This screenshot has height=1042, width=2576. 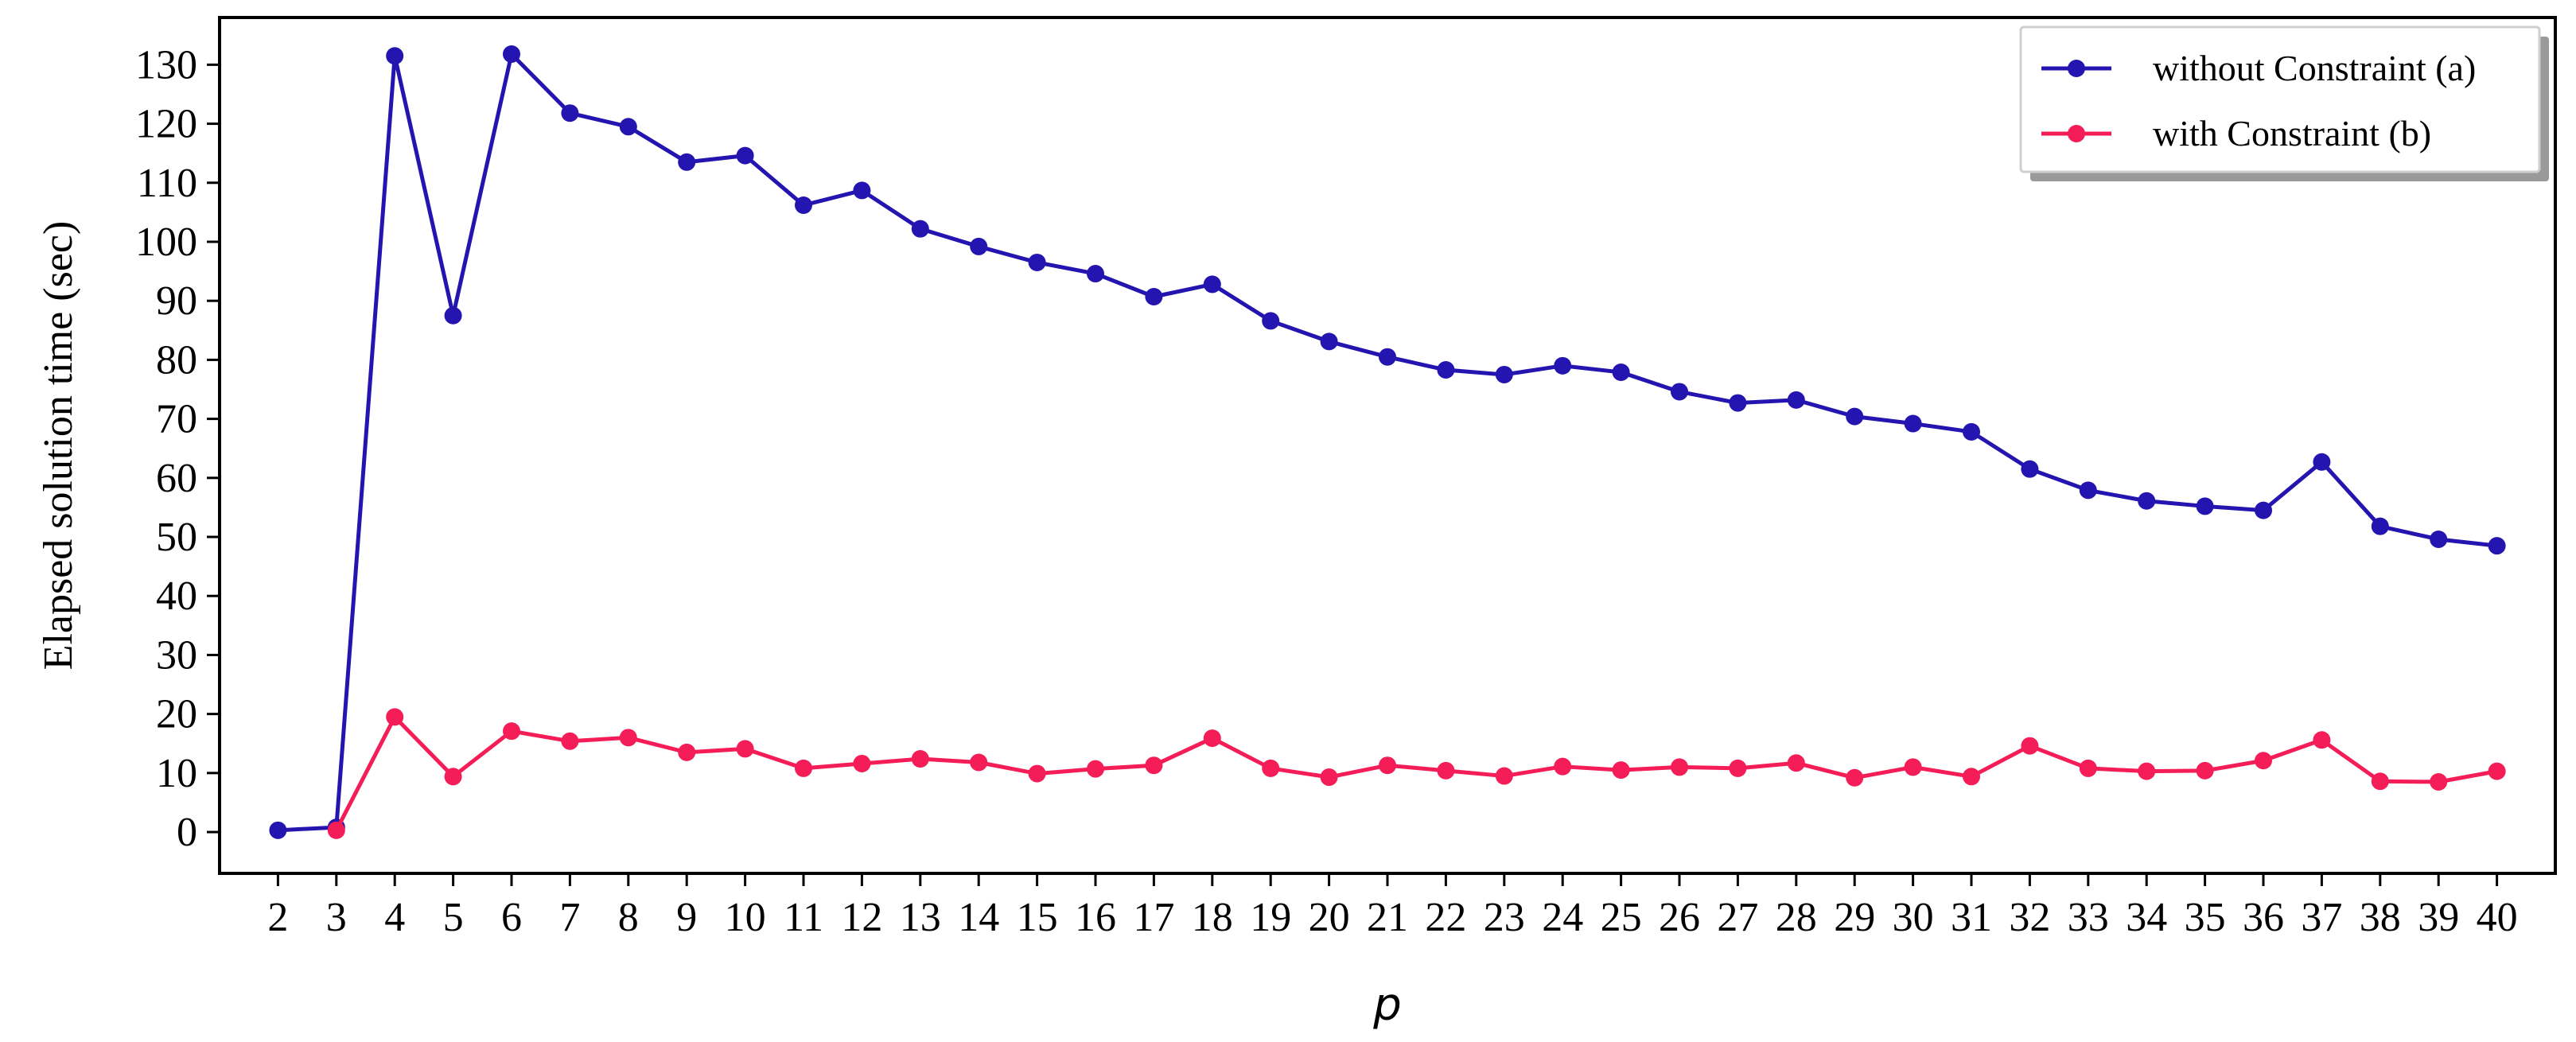 What do you see at coordinates (1446, 917) in the screenshot?
I see `x-tick-label: 22` at bounding box center [1446, 917].